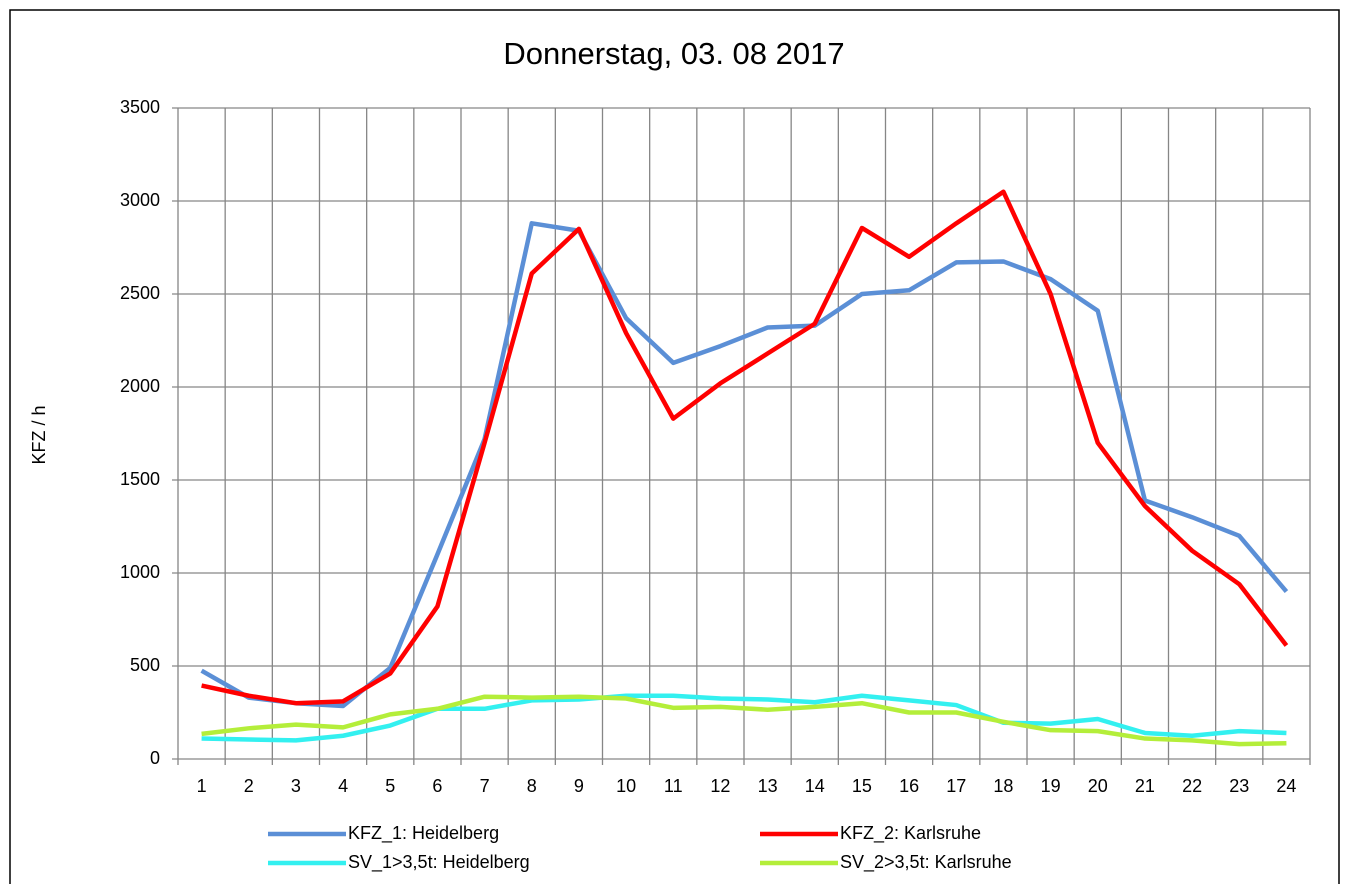  What do you see at coordinates (768, 786) in the screenshot?
I see `x-tick-label: 13` at bounding box center [768, 786].